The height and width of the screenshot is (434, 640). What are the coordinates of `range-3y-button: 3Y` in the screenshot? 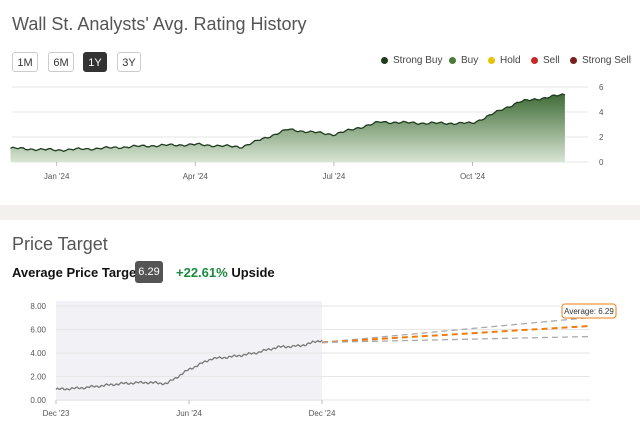 It's located at (129, 62).